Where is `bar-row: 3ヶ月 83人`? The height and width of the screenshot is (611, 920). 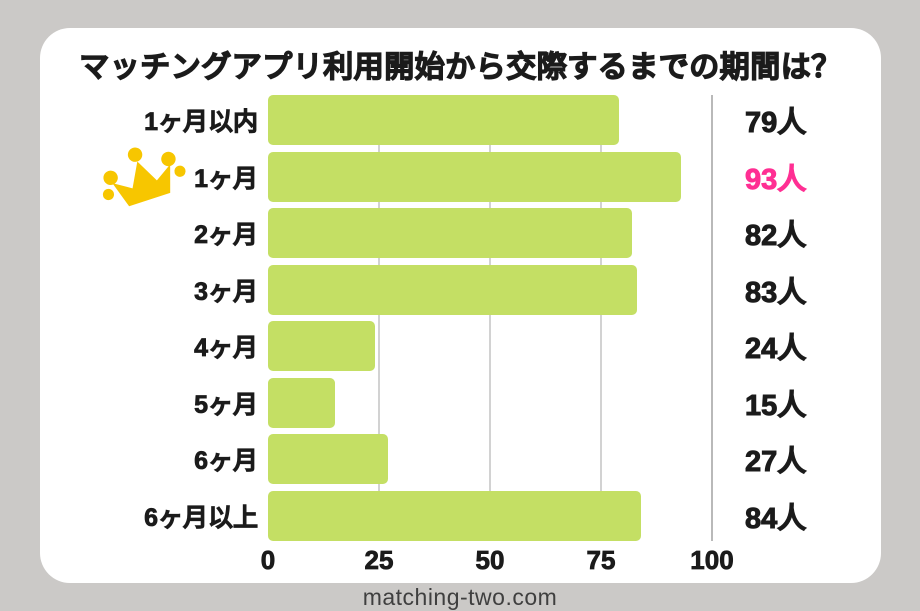
bar-row: 3ヶ月 83人 is located at coordinates (460, 289).